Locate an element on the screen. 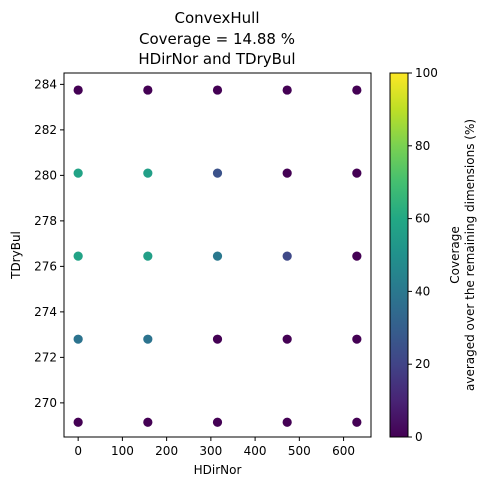 Image resolution: width=489 pixels, height=490 pixels. colorbar-label-line-1: Coverage is located at coordinates (455, 255).